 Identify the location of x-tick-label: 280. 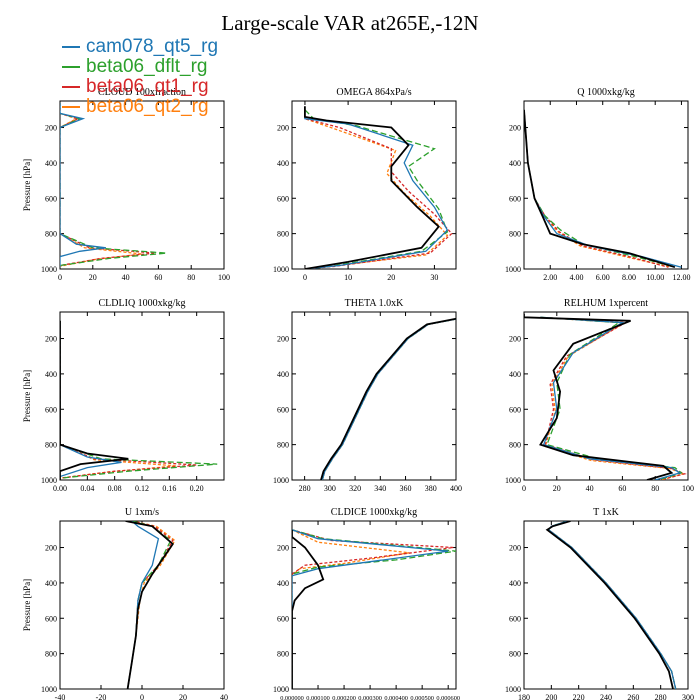
(661, 696).